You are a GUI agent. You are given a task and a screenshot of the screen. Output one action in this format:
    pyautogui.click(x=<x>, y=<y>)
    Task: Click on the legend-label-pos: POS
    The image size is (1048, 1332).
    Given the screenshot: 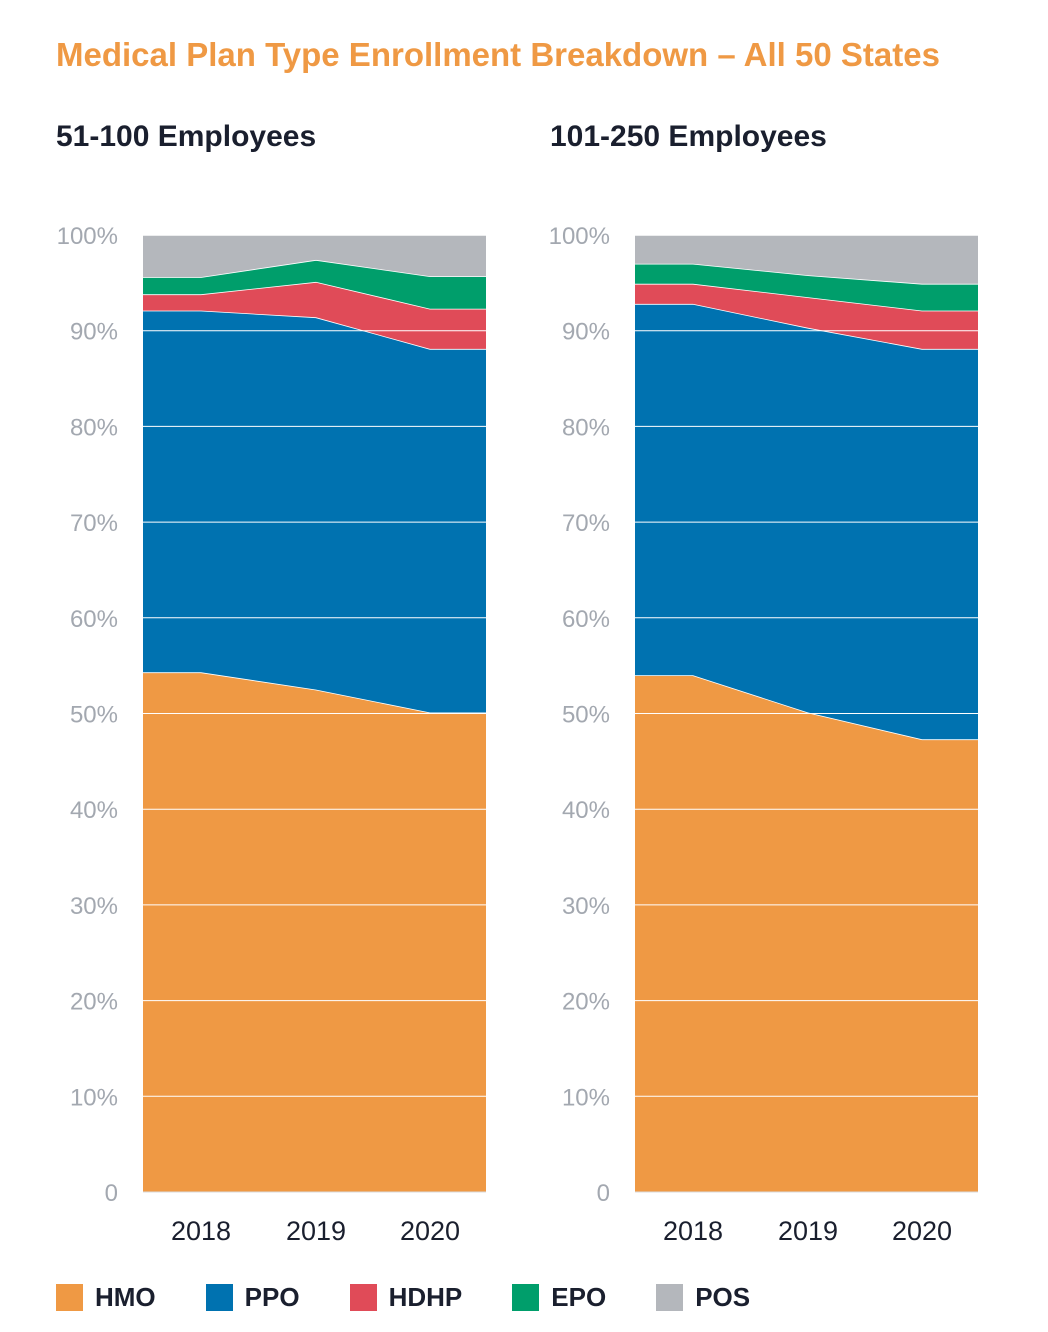 What is the action you would take?
    pyautogui.click(x=723, y=1296)
    